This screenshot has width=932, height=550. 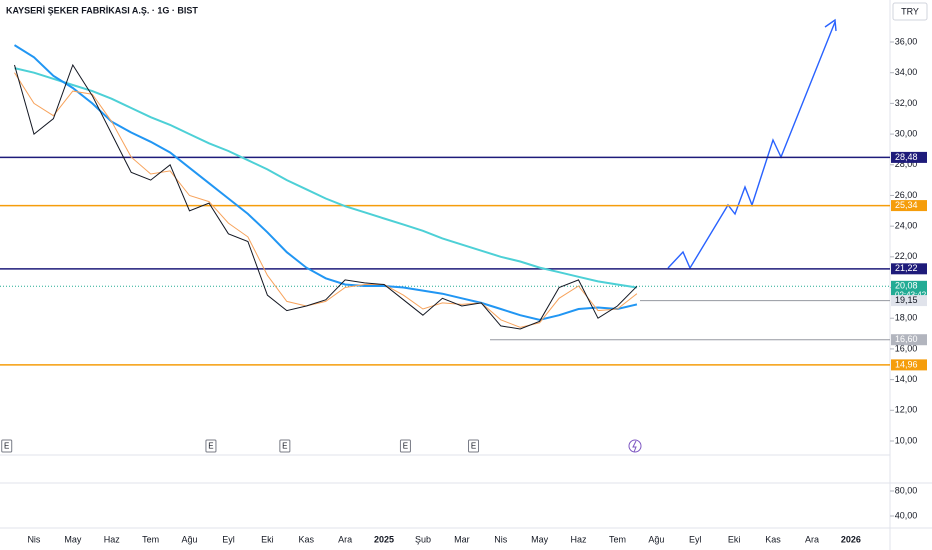 What do you see at coordinates (423, 539) in the screenshot?
I see `x-tick-label: Şub` at bounding box center [423, 539].